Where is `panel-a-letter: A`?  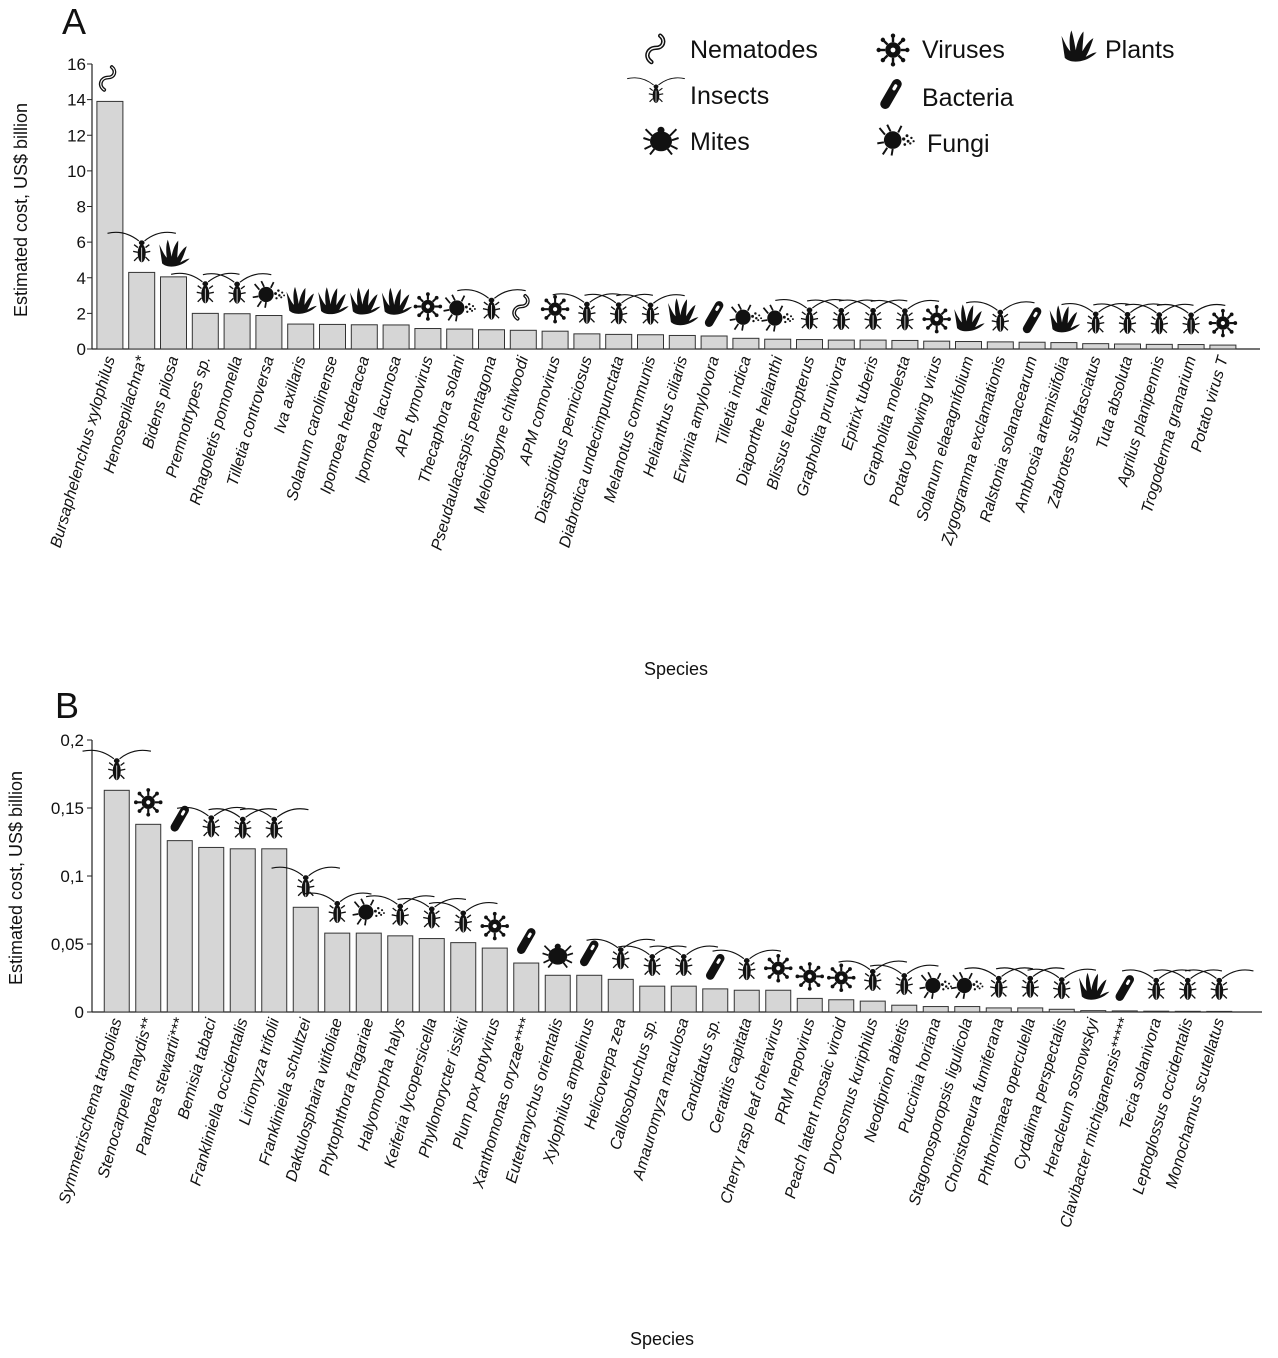 panel-a-letter: A is located at coordinates (74, 21).